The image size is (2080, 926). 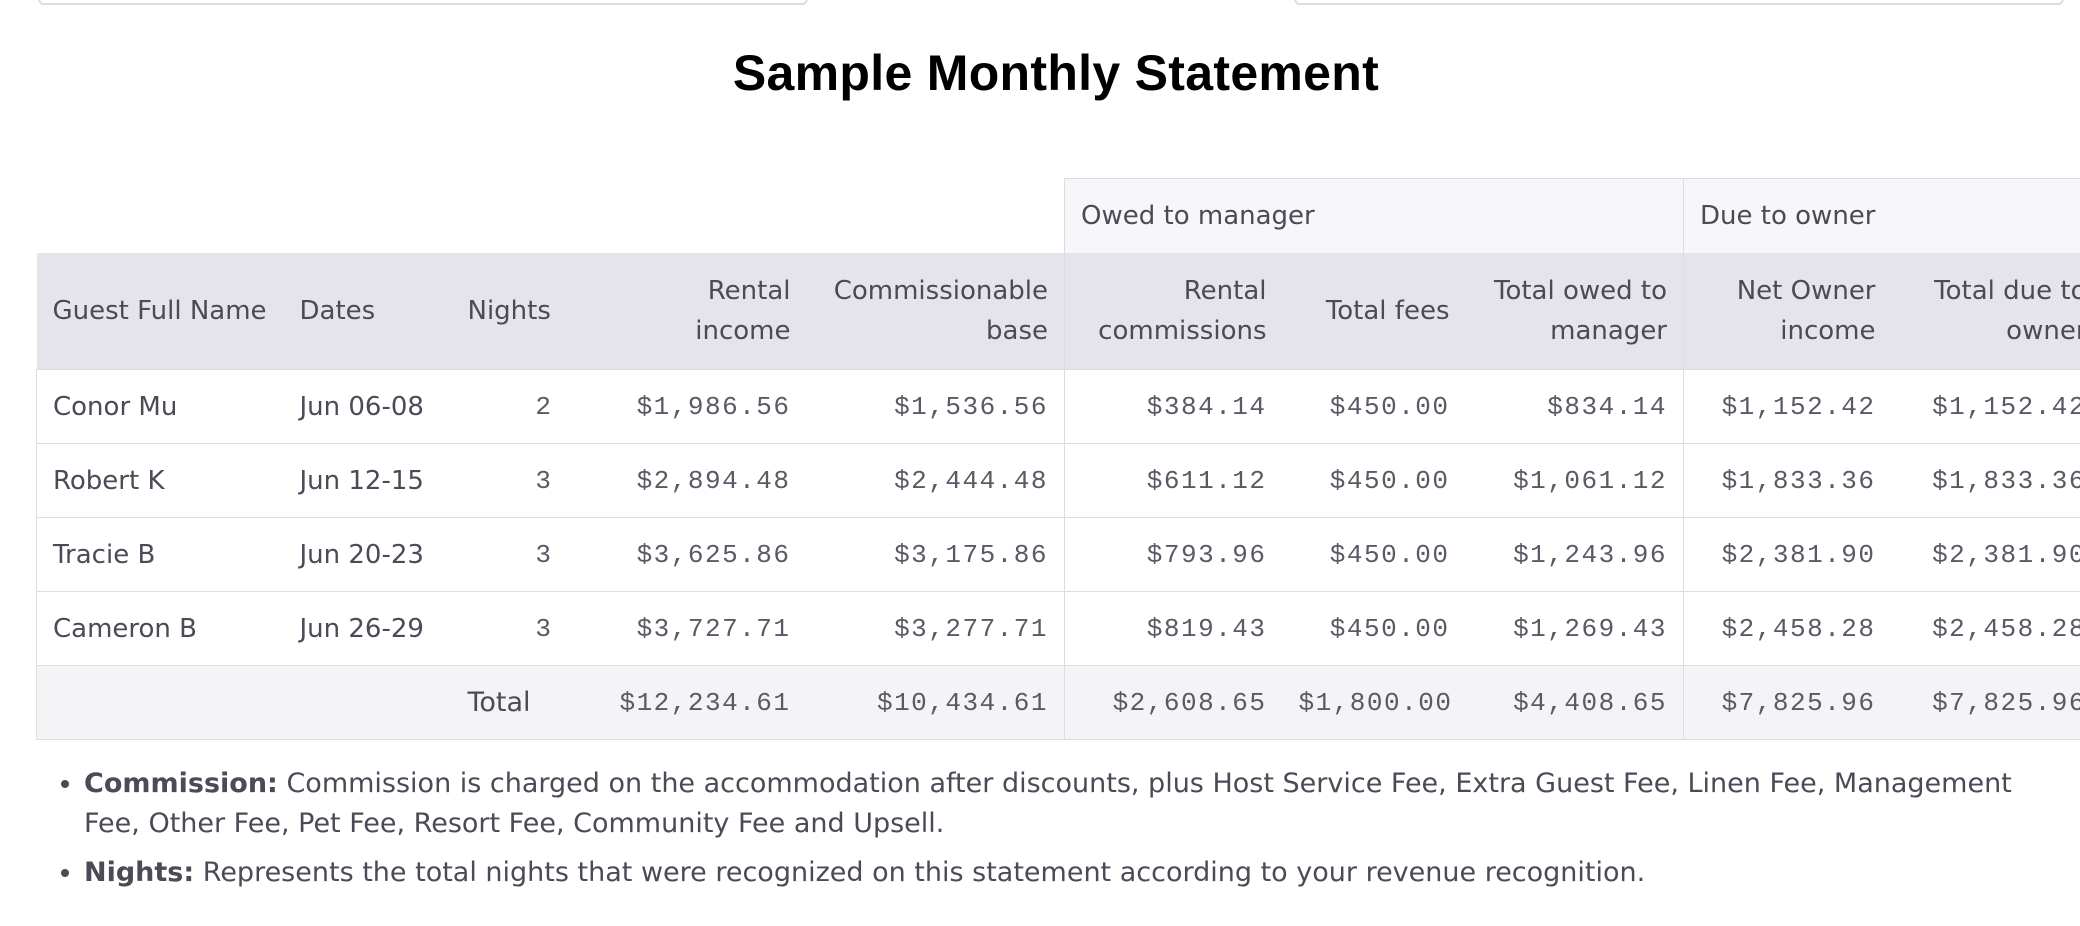 What do you see at coordinates (1985, 628) in the screenshot?
I see `total-due-cell: $2,458.28` at bounding box center [1985, 628].